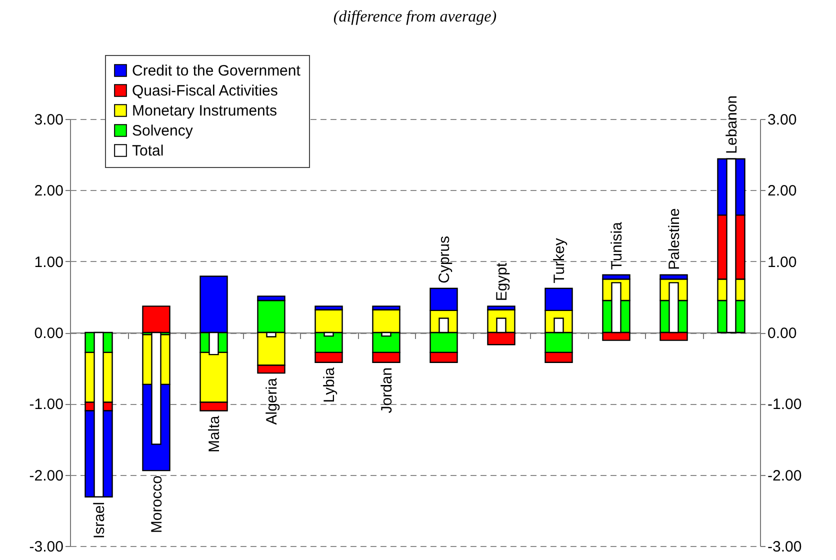 This screenshot has width=836, height=560. What do you see at coordinates (148, 151) in the screenshot?
I see `legend-label: Total` at bounding box center [148, 151].